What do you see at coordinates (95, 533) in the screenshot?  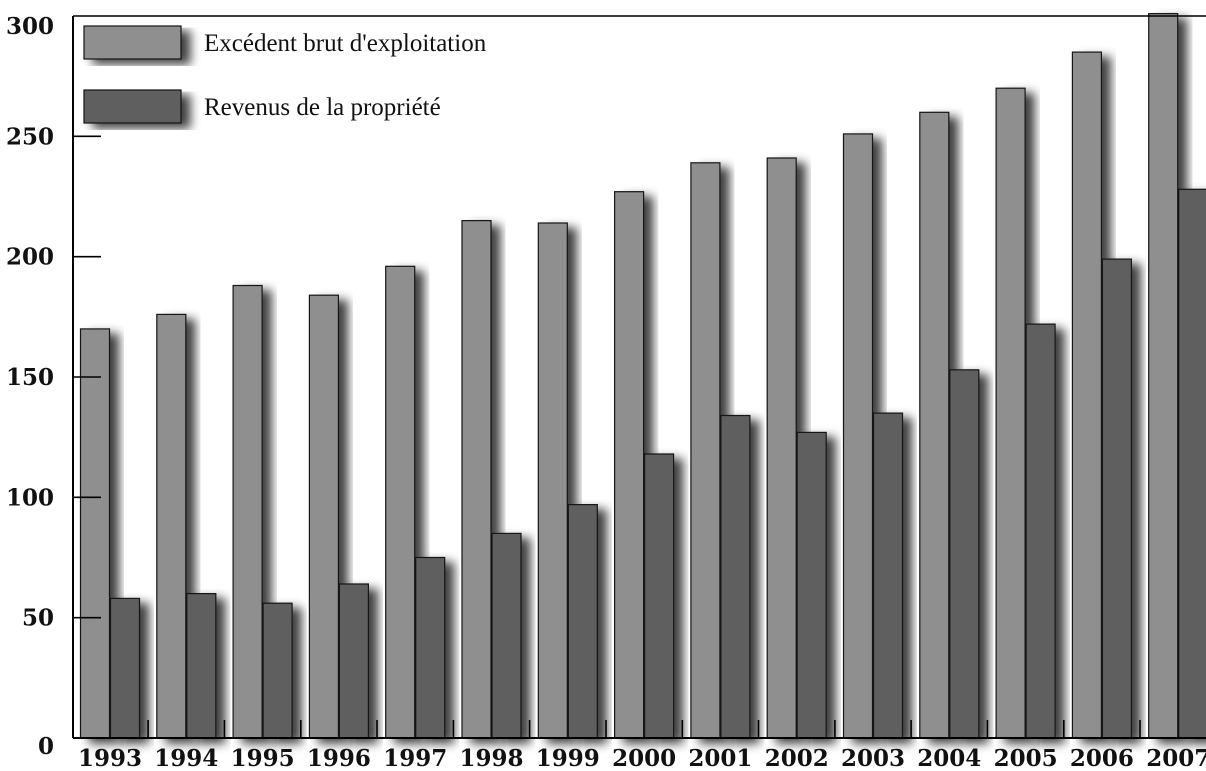 I see `bar-excedent-1993` at bounding box center [95, 533].